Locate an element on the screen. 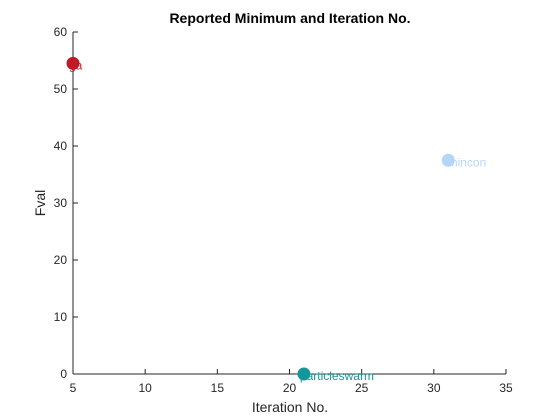 The height and width of the screenshot is (420, 560). y-axis-ticks: 0 10 20 30 40 50 60 is located at coordinates (66, 203).